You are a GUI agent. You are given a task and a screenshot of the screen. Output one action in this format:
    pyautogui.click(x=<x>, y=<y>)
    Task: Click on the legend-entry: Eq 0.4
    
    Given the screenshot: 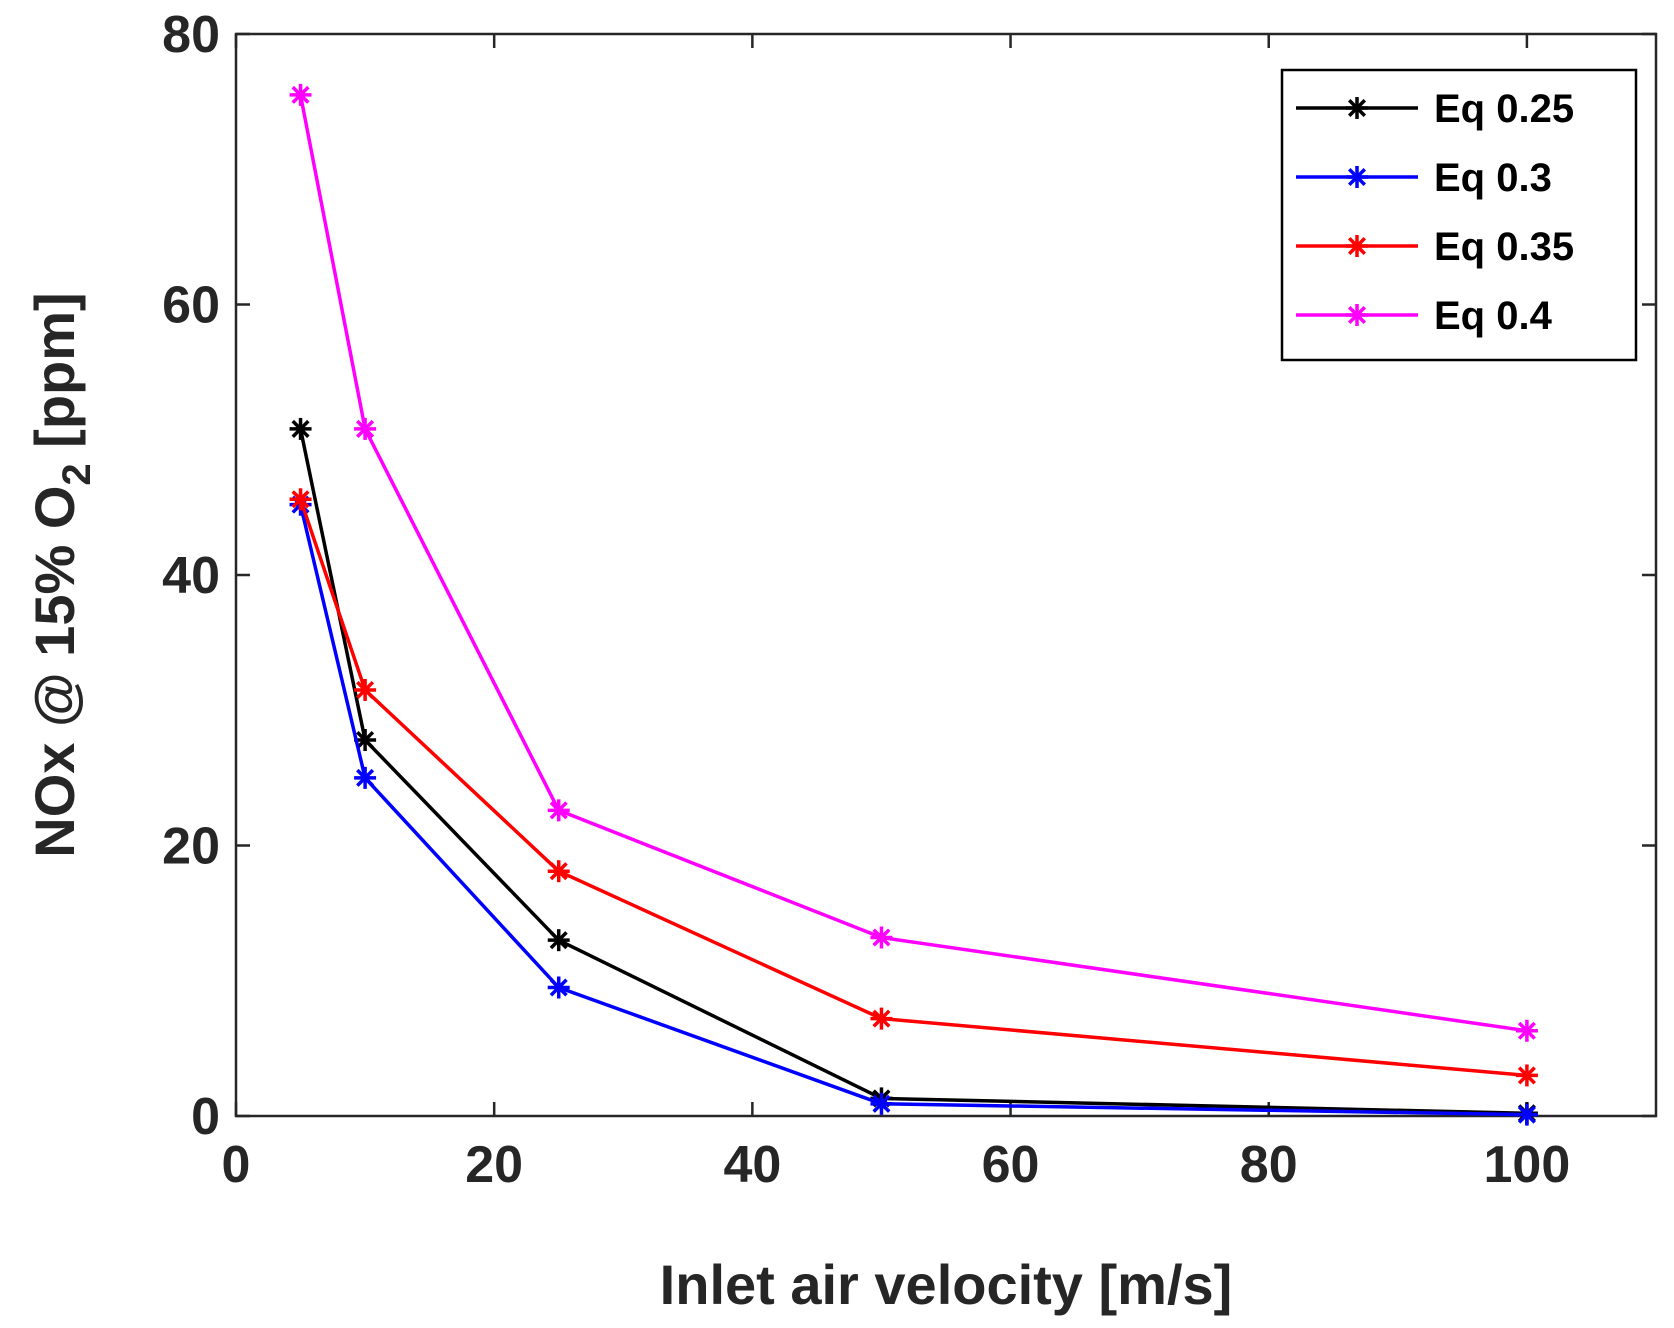 What is the action you would take?
    pyautogui.click(x=1424, y=316)
    